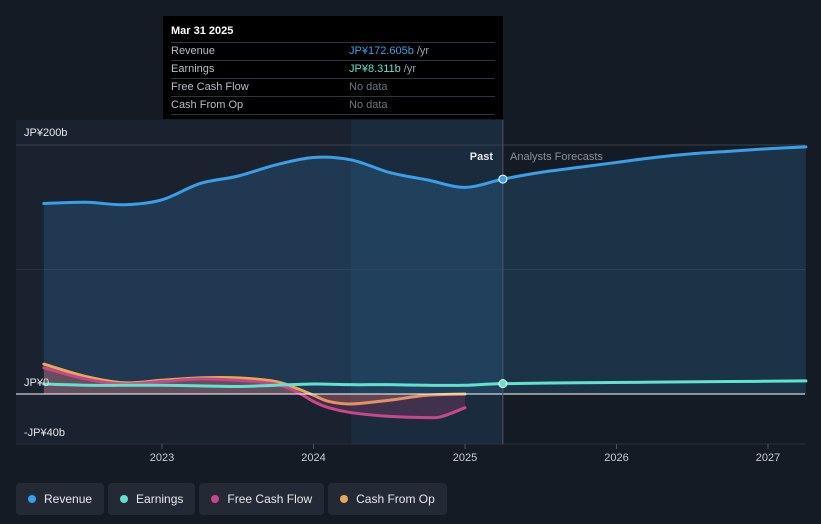 Image resolution: width=821 pixels, height=524 pixels. Describe the element at coordinates (193, 51) in the screenshot. I see `tooltip-label: Revenue` at that location.